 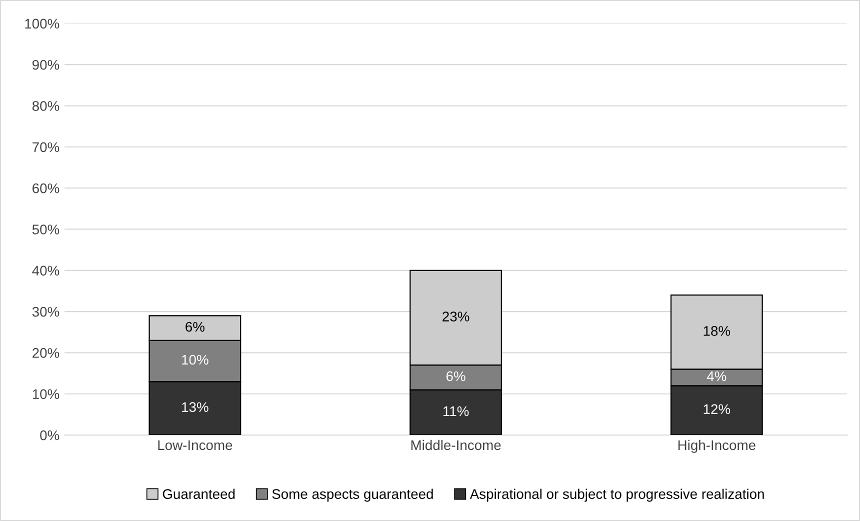 I want to click on legend-label: Aspirational or subject to progressive realization, so click(x=617, y=495).